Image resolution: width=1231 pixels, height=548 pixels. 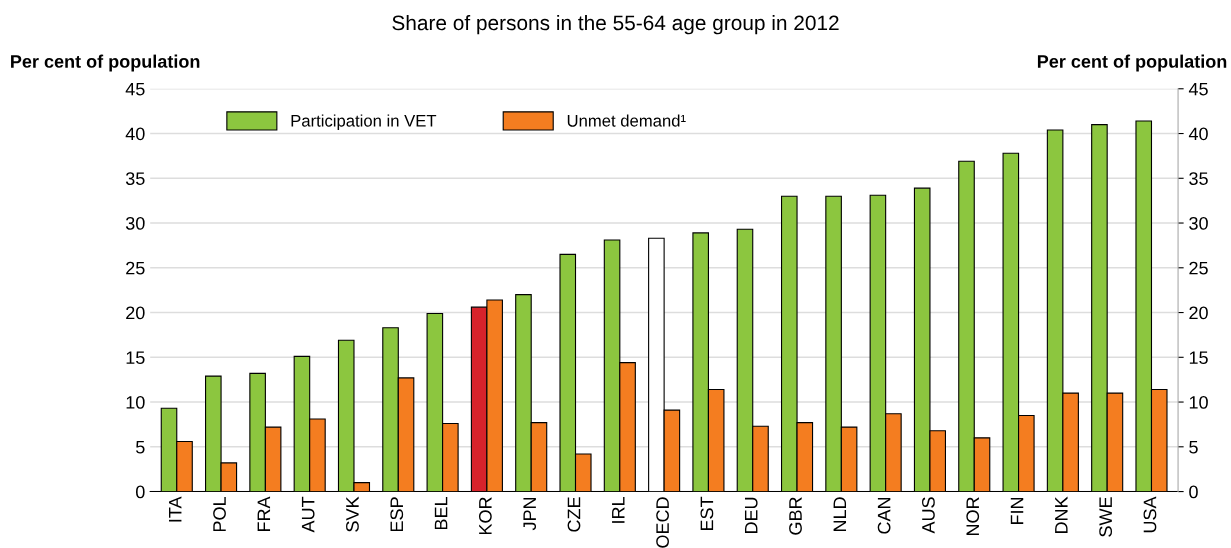 I want to click on x-tick-label: CAN, so click(x=884, y=515).